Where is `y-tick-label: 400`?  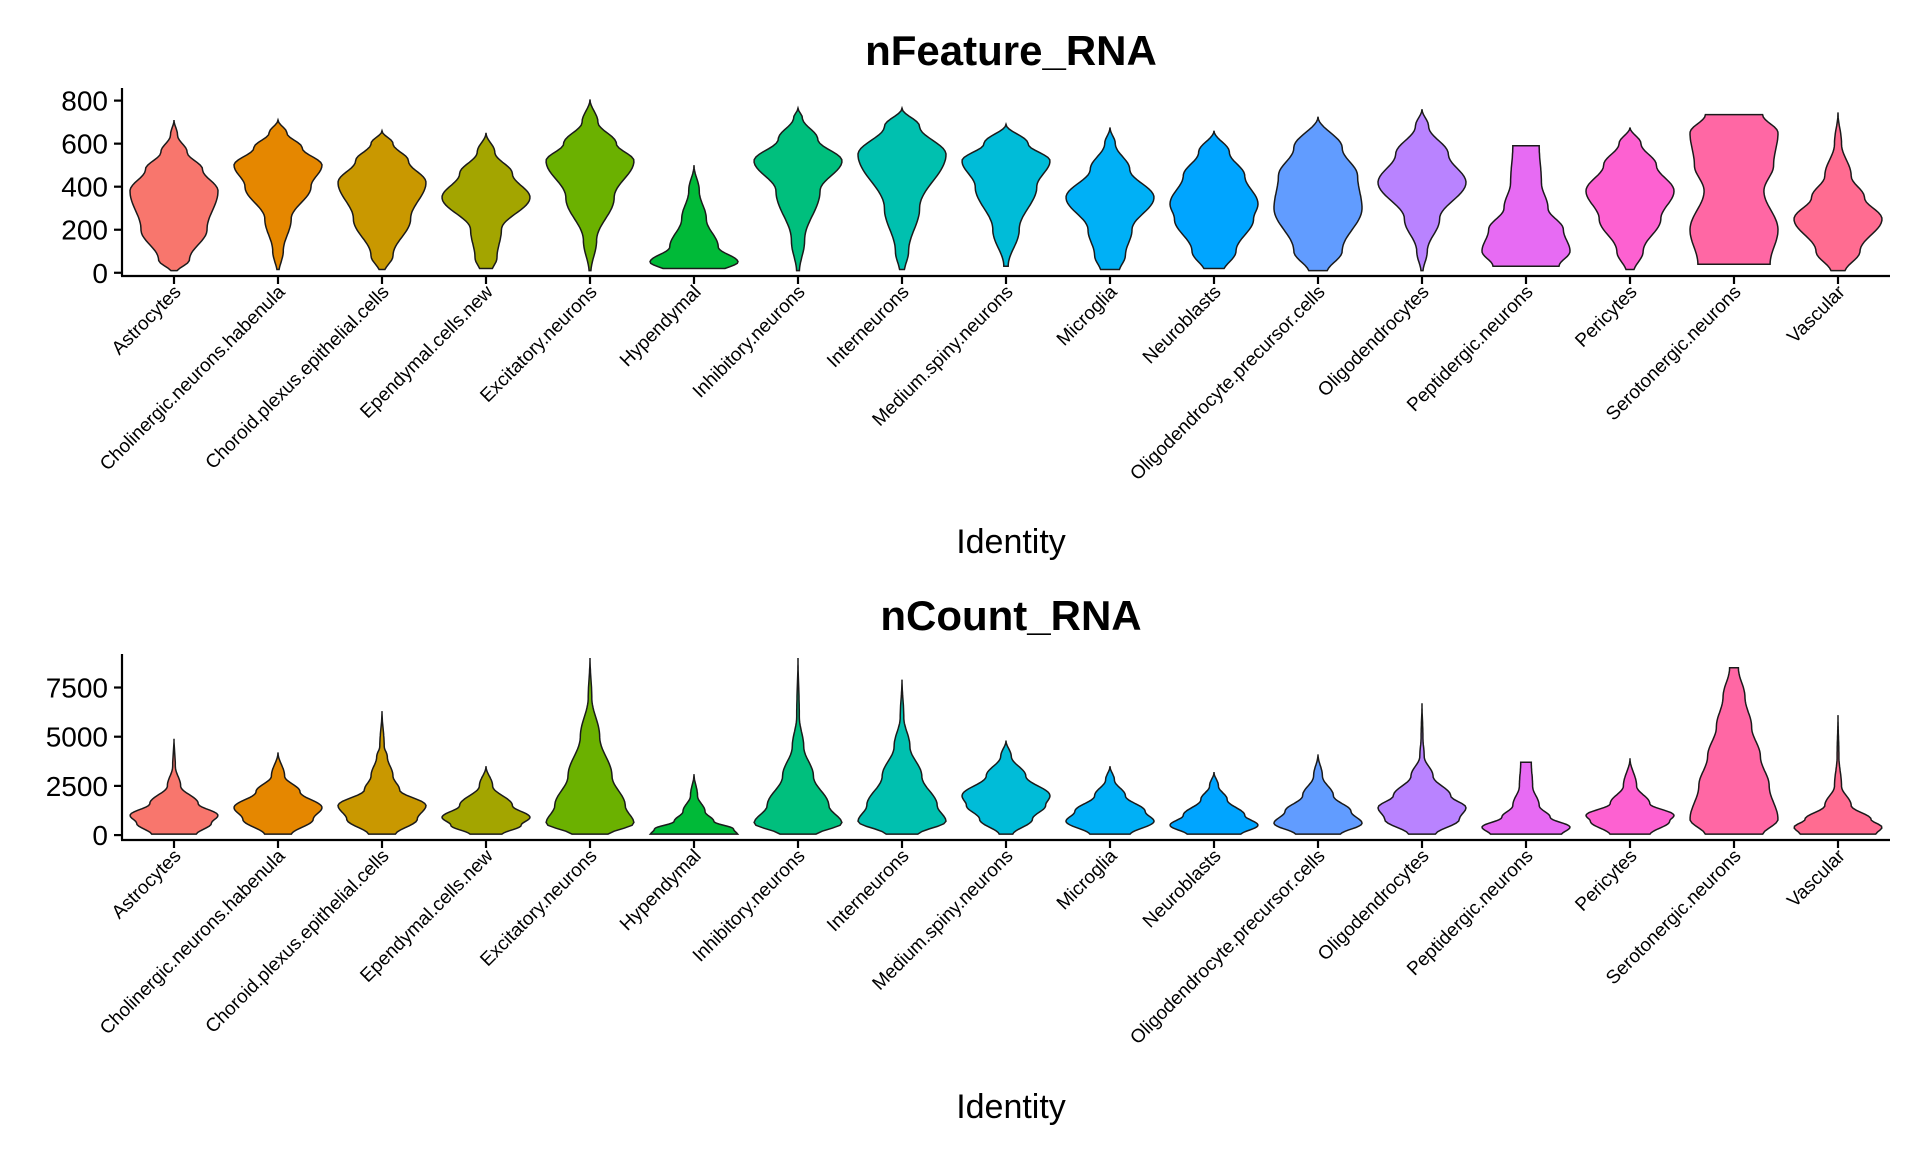 y-tick-label: 400 is located at coordinates (84, 187).